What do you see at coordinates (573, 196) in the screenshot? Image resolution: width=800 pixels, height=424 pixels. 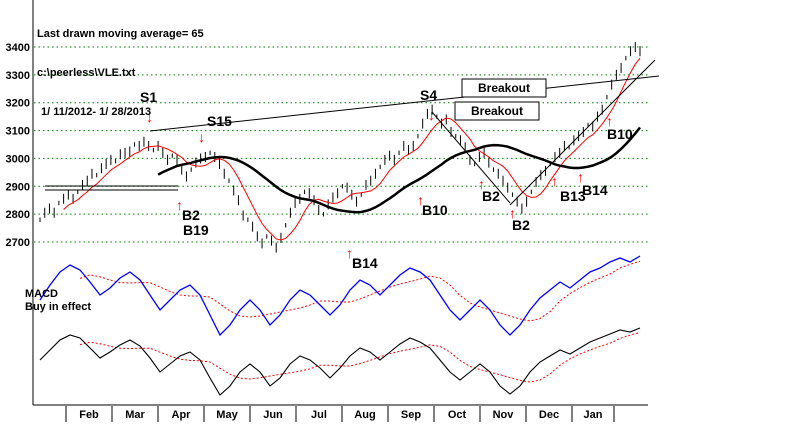 I see `signal-label-b13: B13` at bounding box center [573, 196].